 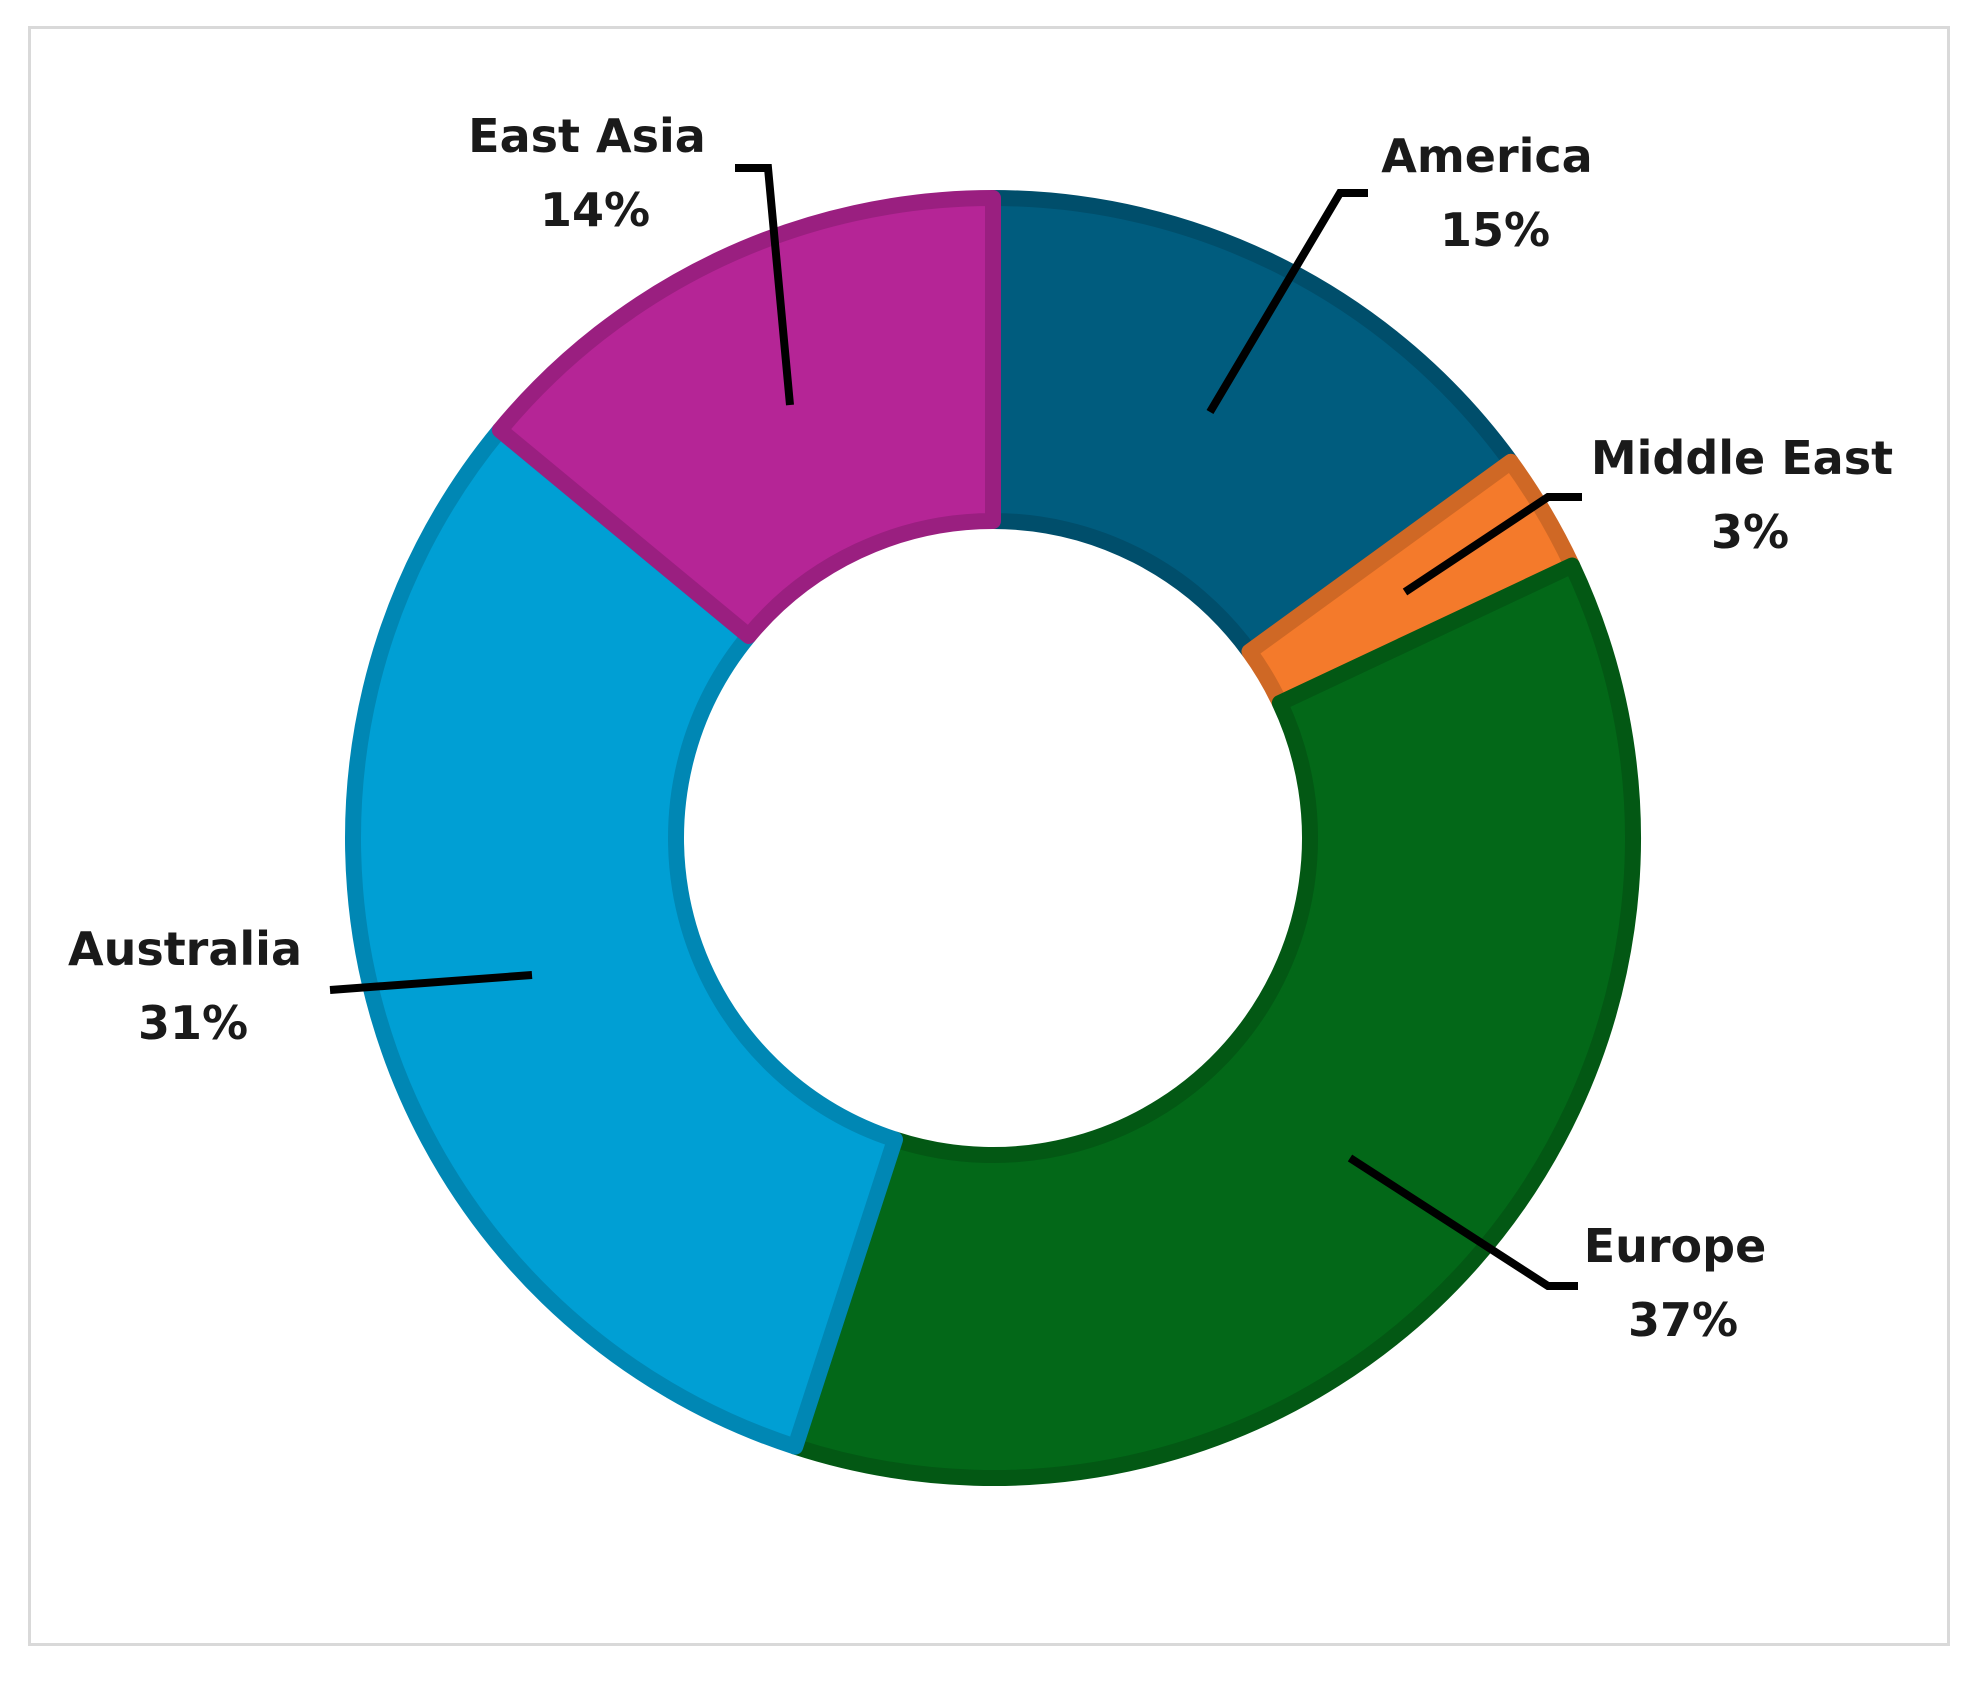 I want to click on label-east-asia-value: 14%, so click(x=595, y=210).